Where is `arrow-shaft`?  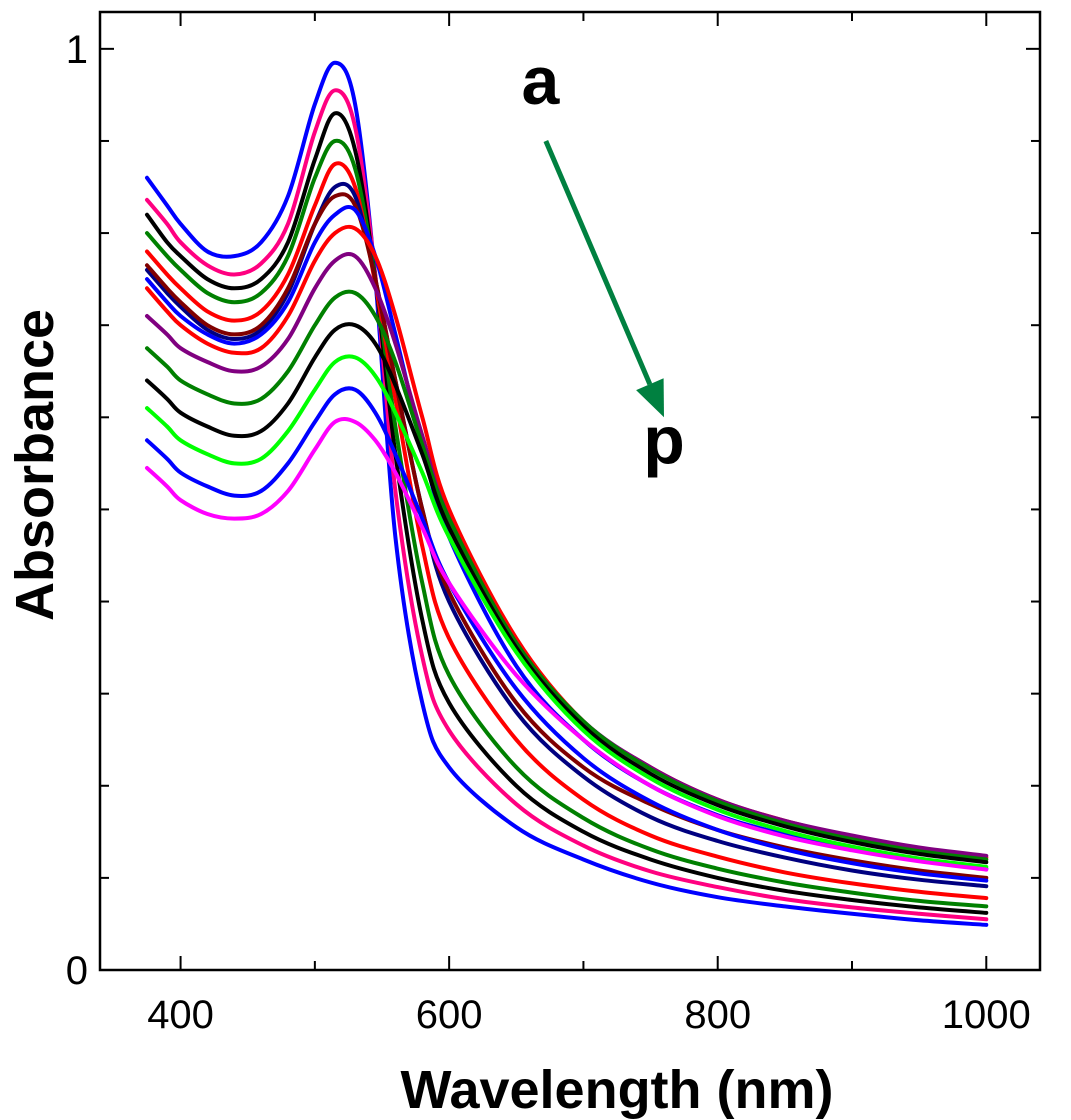
arrow-shaft is located at coordinates (598, 262).